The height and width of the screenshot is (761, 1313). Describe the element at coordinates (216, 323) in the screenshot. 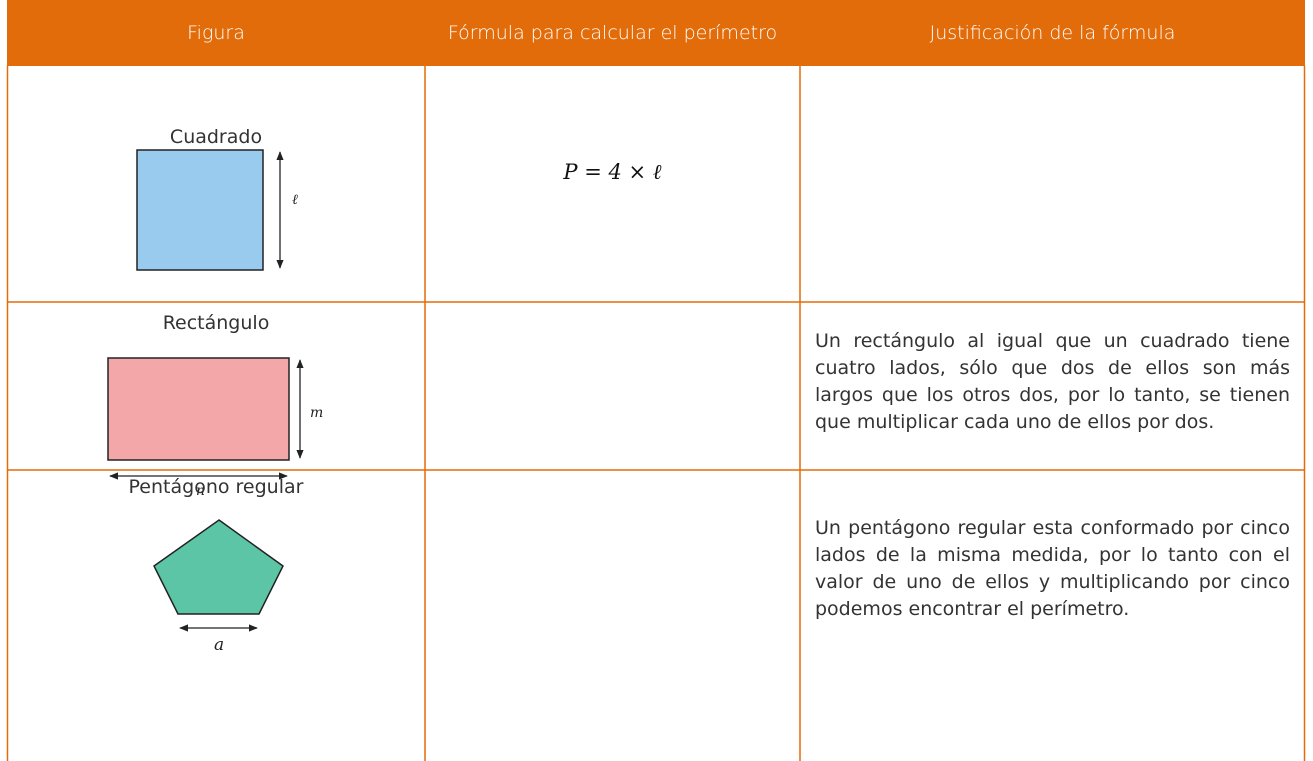

I see `figure-name: Rectángulo` at that location.